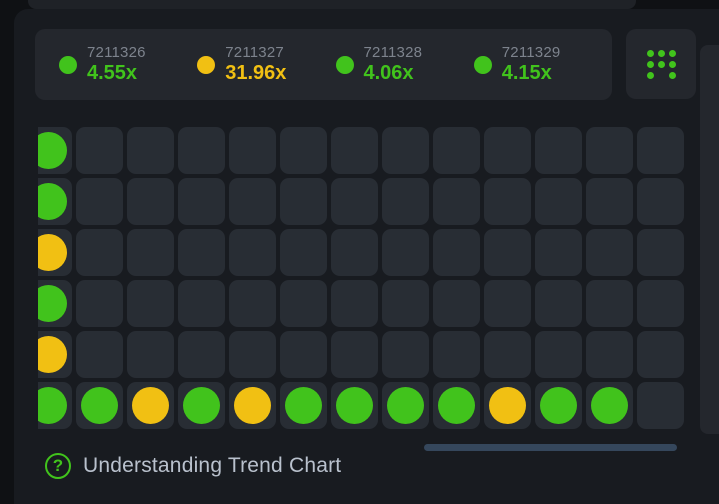  Describe the element at coordinates (58, 466) in the screenshot. I see `help-question-icon: ?` at that location.